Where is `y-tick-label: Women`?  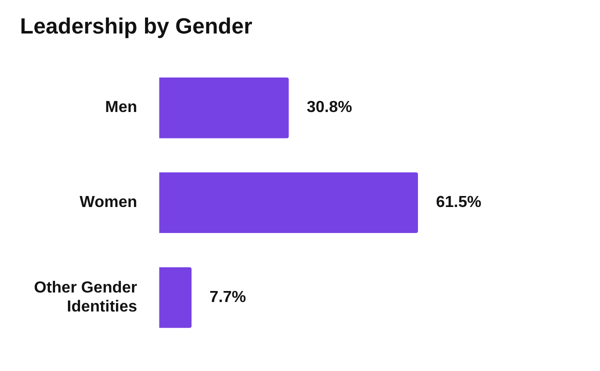
y-tick-label: Women is located at coordinates (109, 203).